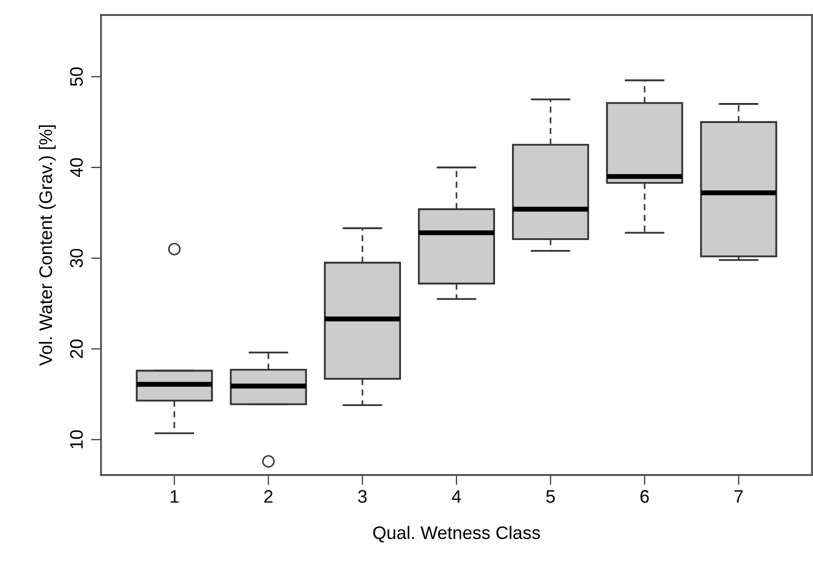 Image resolution: width=813 pixels, height=567 pixels. I want to click on x-tick-label: 7, so click(738, 496).